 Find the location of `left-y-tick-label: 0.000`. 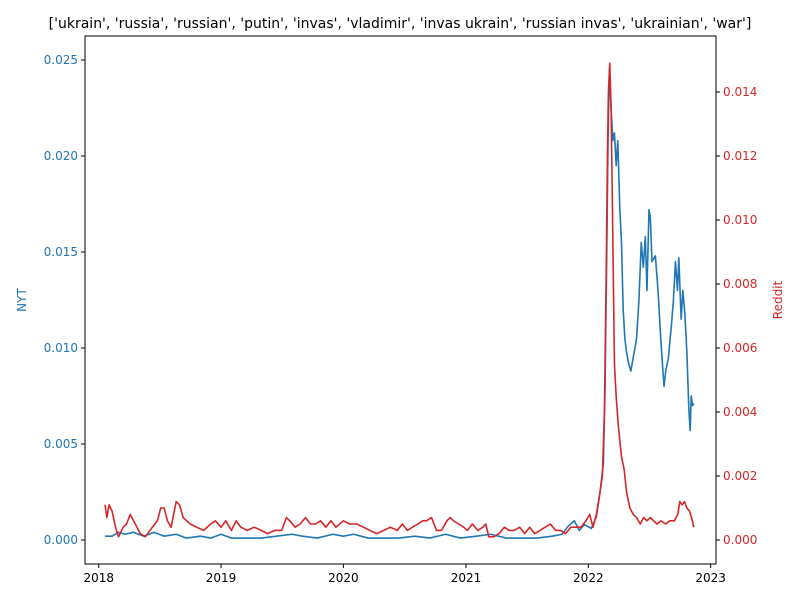

left-y-tick-label: 0.000 is located at coordinates (61, 540).